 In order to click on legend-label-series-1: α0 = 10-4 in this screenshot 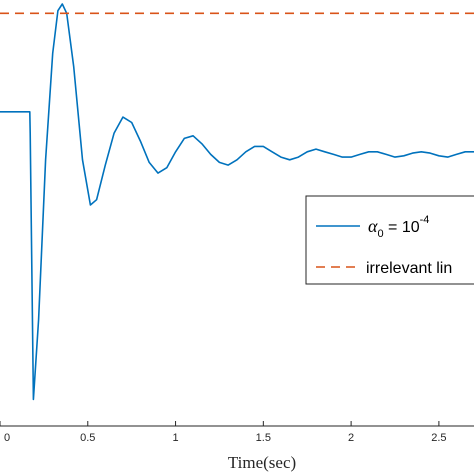, I will do `click(398, 227)`.